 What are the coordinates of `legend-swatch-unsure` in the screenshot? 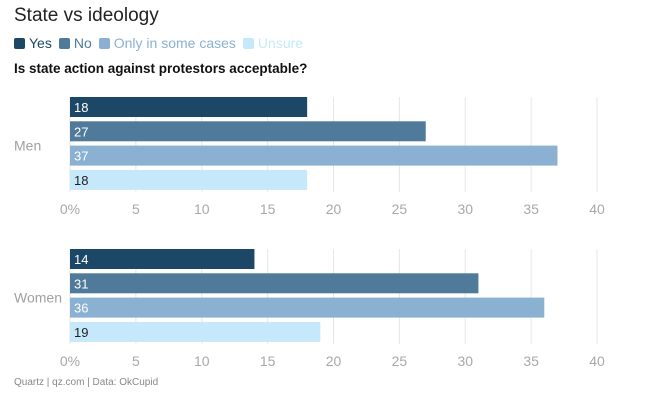 It's located at (248, 43).